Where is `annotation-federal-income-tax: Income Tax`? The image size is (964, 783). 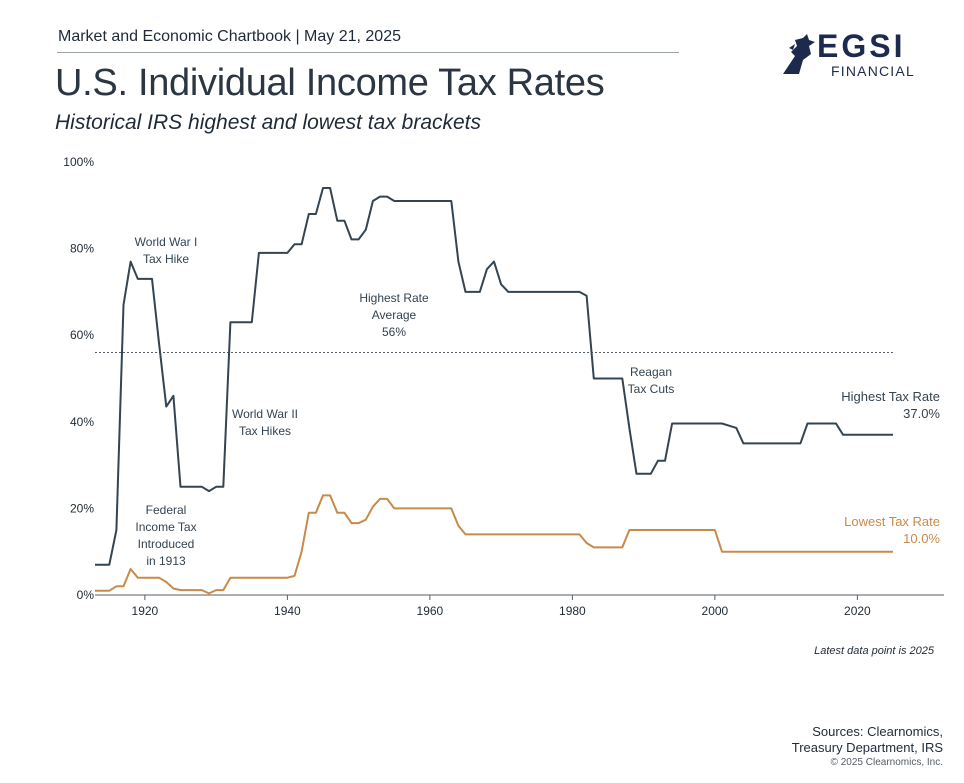 annotation-federal-income-tax: Income Tax is located at coordinates (165, 527).